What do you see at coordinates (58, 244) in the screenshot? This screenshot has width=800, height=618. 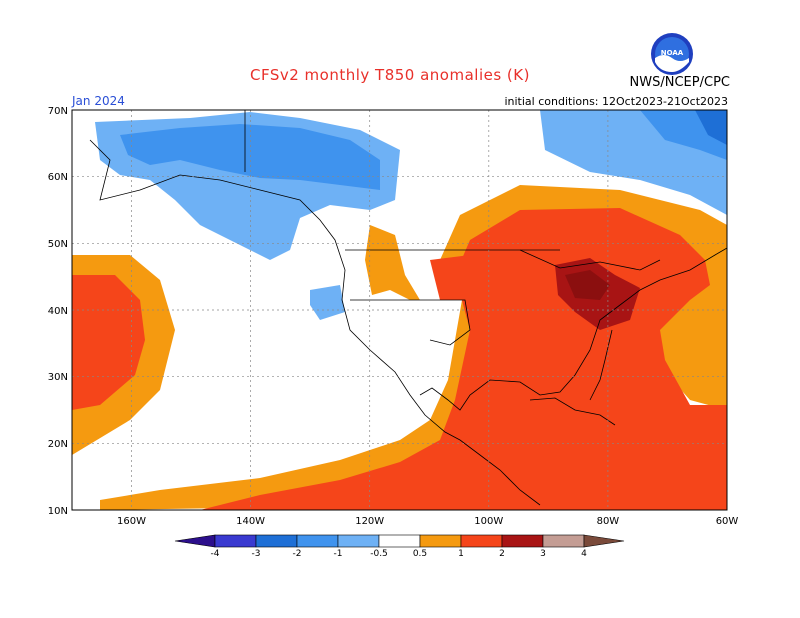 I see `lat-label: 50N` at bounding box center [58, 244].